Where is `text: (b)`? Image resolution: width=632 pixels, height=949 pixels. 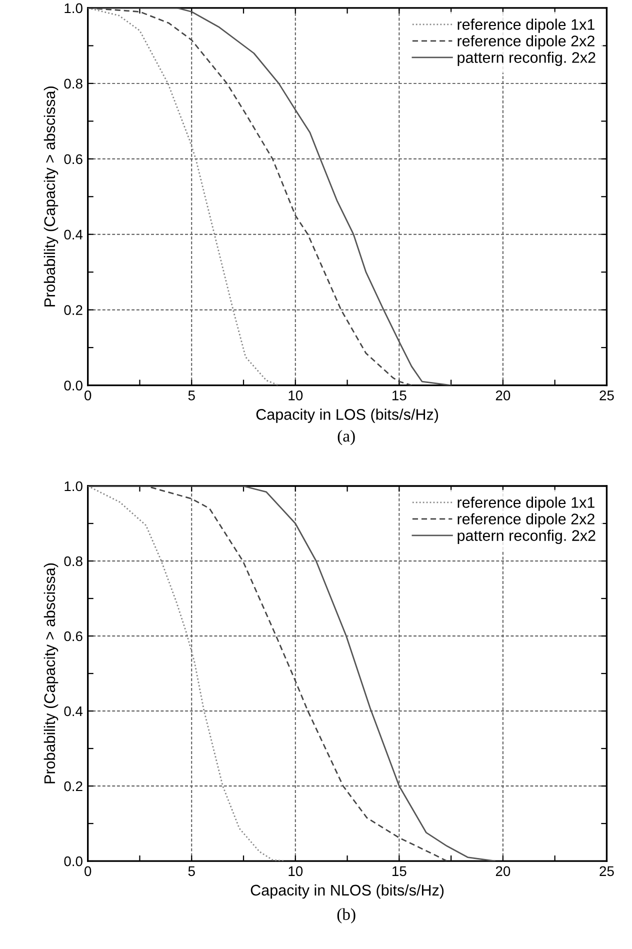
text: (b) is located at coordinates (346, 916).